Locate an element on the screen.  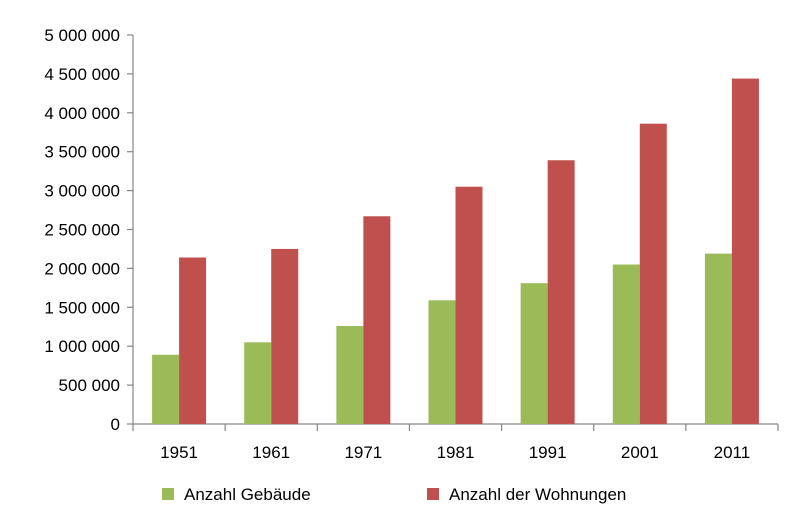
x-tick-label: 1961 is located at coordinates (271, 452).